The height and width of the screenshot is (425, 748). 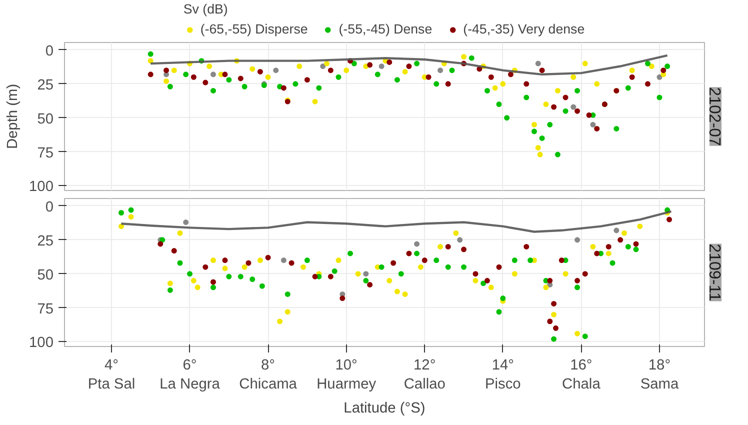 What do you see at coordinates (254, 29) in the screenshot?
I see `legend-label: (-65,-55) Disperse` at bounding box center [254, 29].